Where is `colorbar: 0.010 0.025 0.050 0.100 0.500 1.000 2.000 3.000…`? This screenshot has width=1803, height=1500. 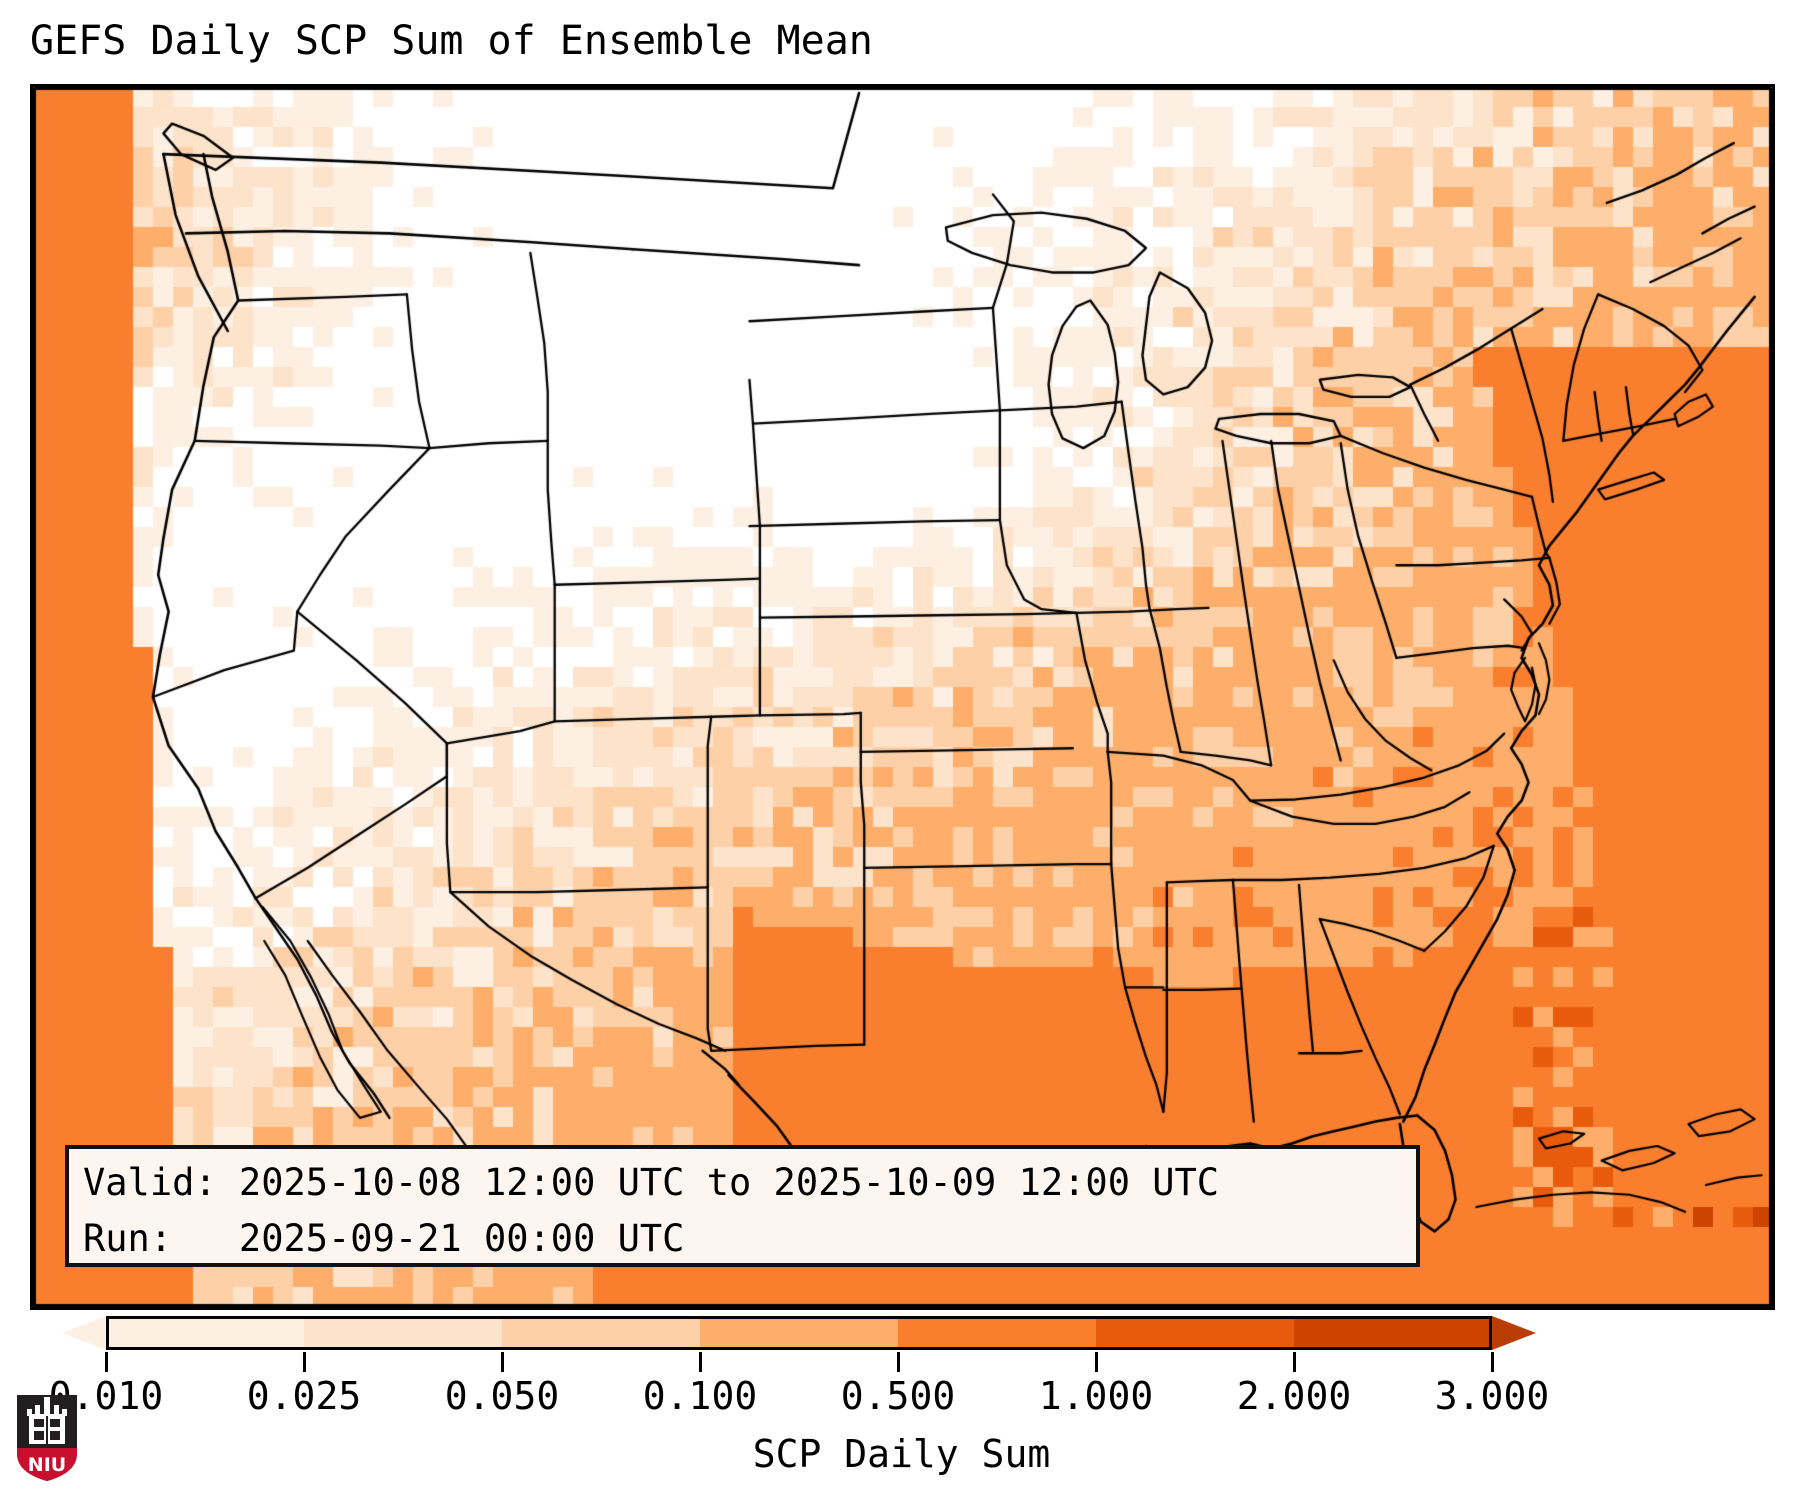 colorbar: 0.010 0.025 0.050 0.100 0.500 1.000 2.000 3.000… is located at coordinates (901, 1406).